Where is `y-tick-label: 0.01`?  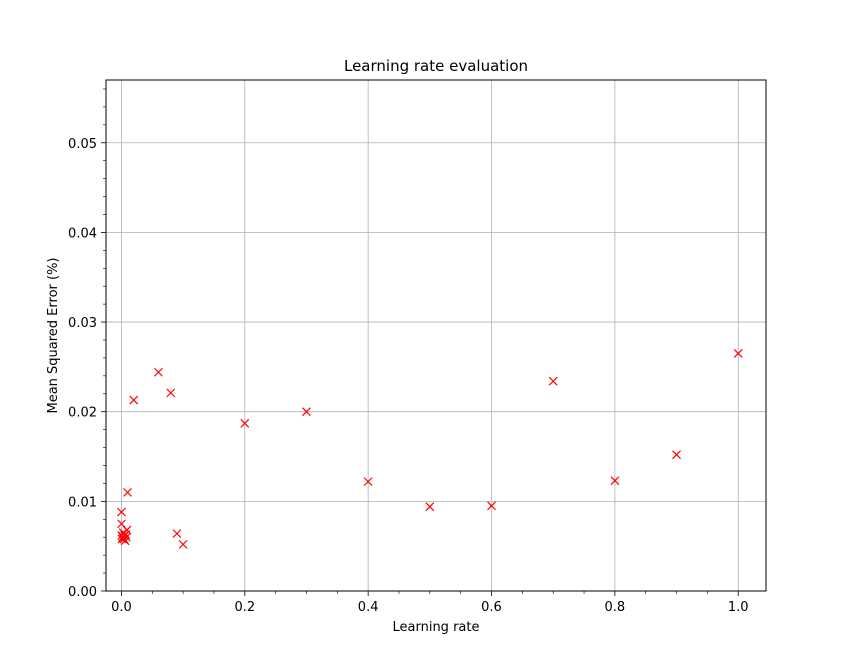
y-tick-label: 0.01 is located at coordinates (82, 502).